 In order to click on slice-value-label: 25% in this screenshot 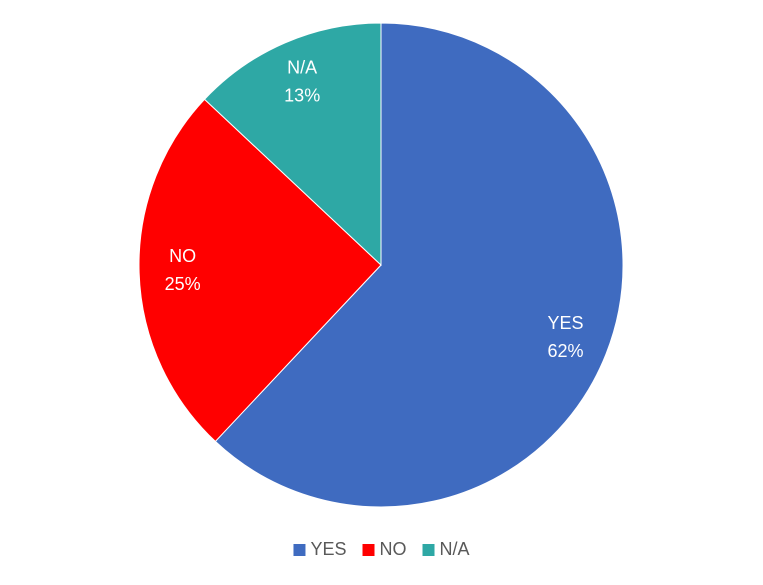, I will do `click(183, 284)`.